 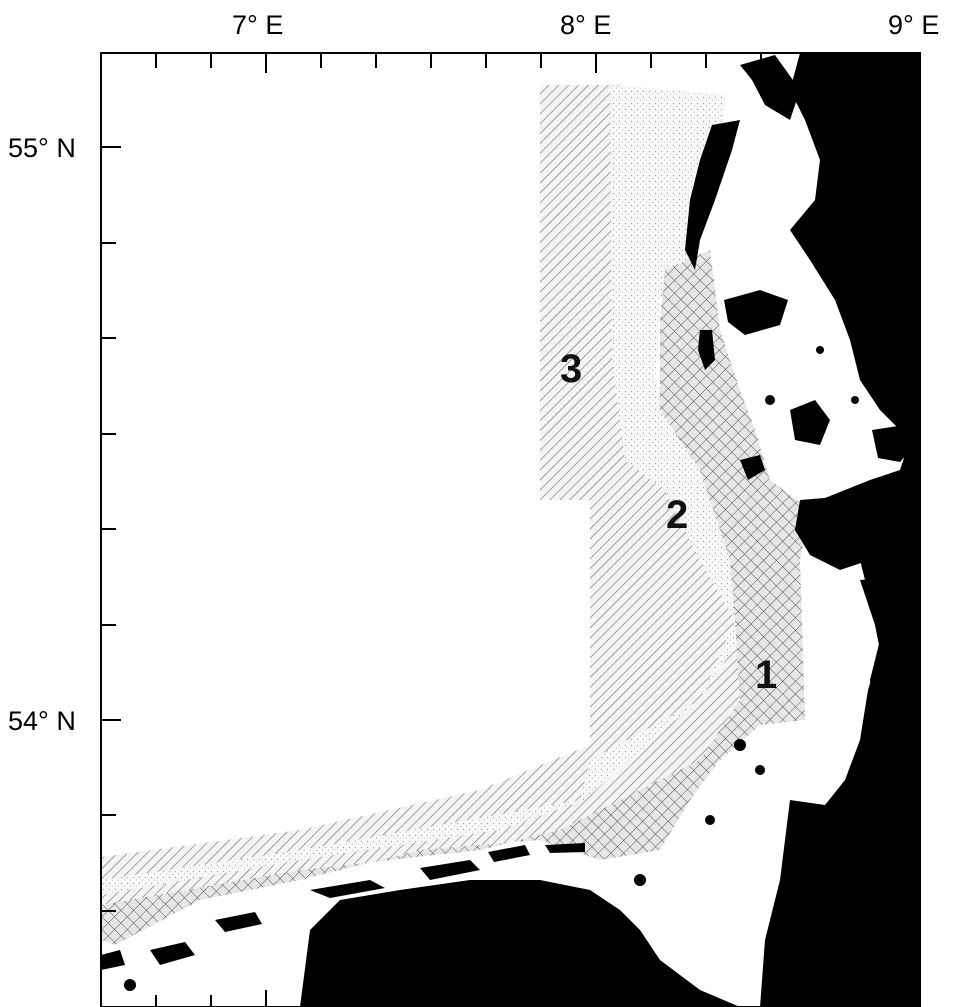 What do you see at coordinates (712, 195) in the screenshot?
I see `island-sylt` at bounding box center [712, 195].